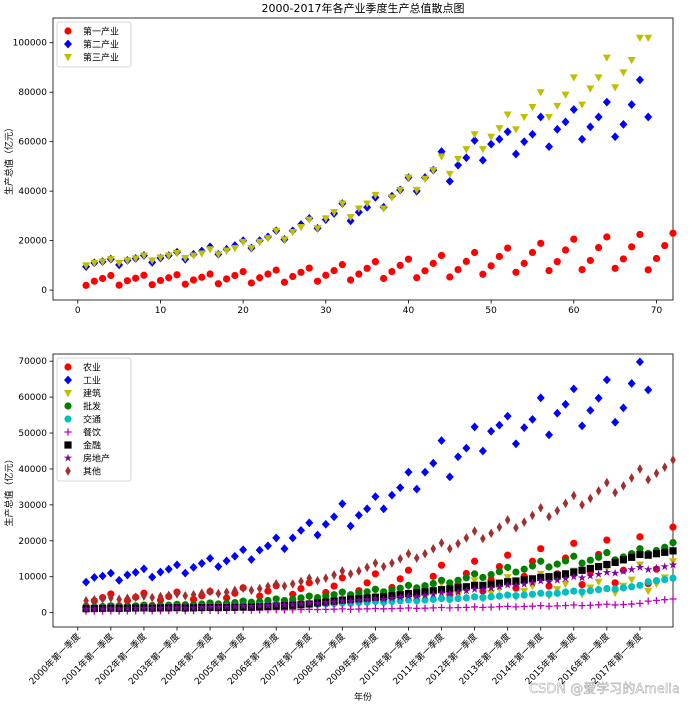  I want to click on y-tick-label: 50000, so click(32, 434).